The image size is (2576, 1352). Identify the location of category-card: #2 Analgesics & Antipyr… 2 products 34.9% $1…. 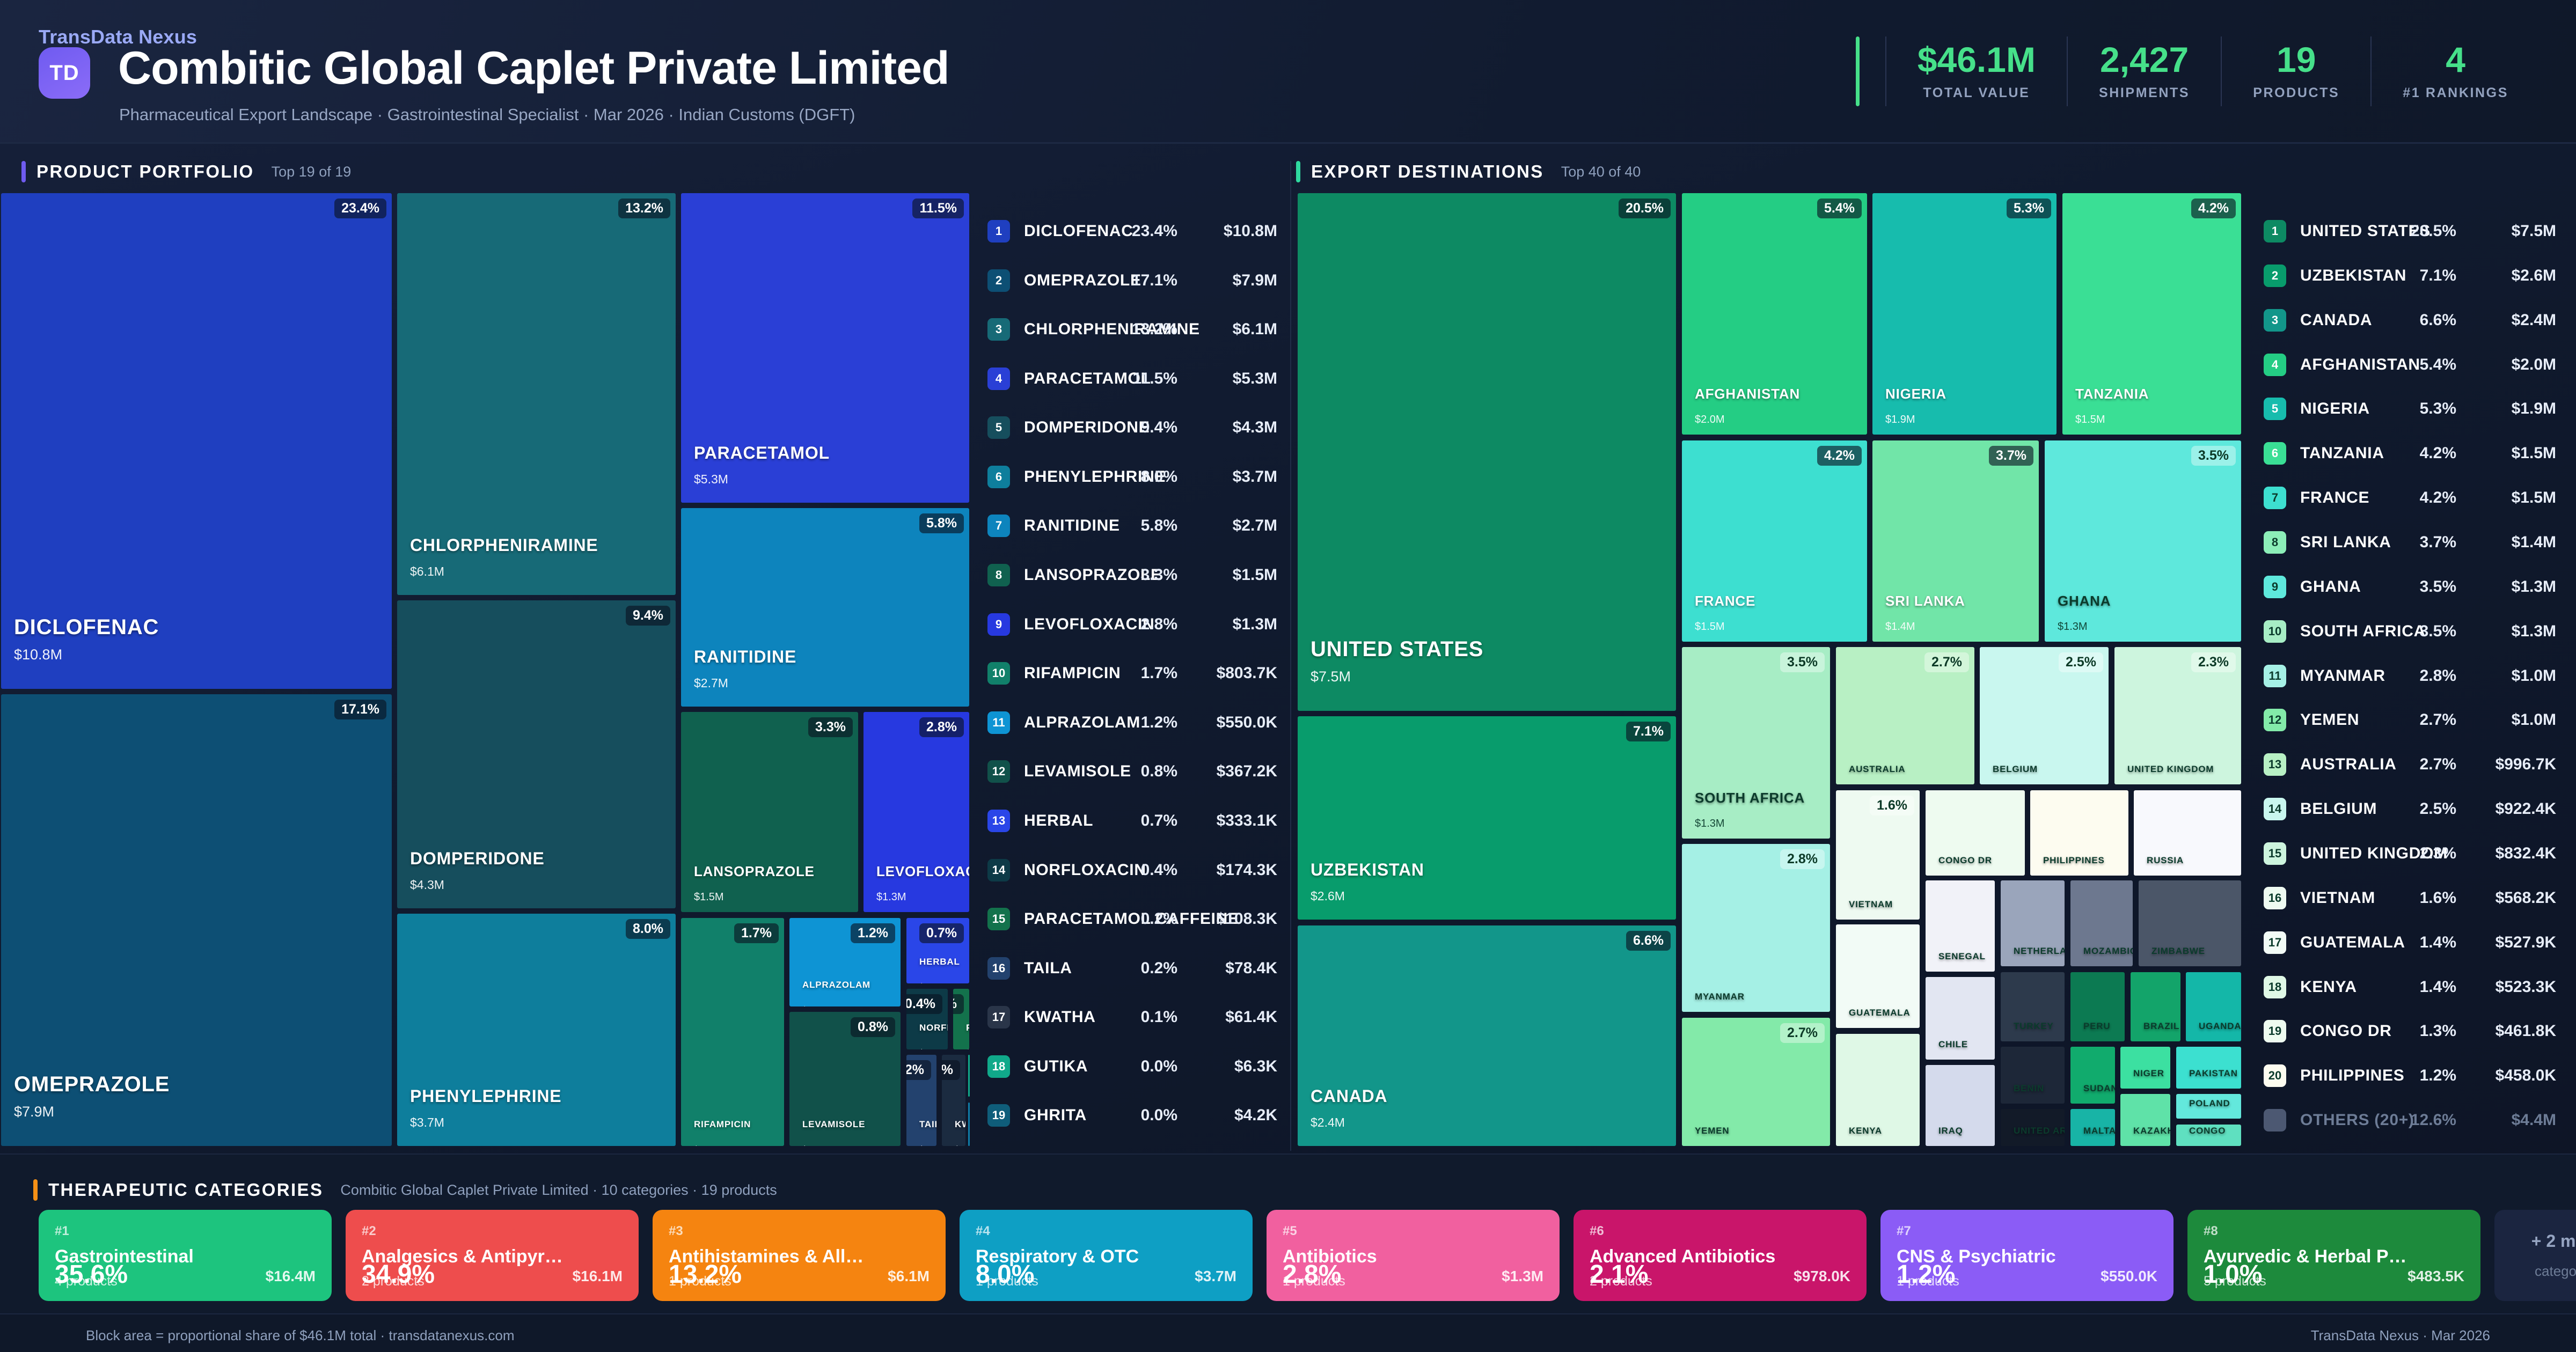
(492, 1255).